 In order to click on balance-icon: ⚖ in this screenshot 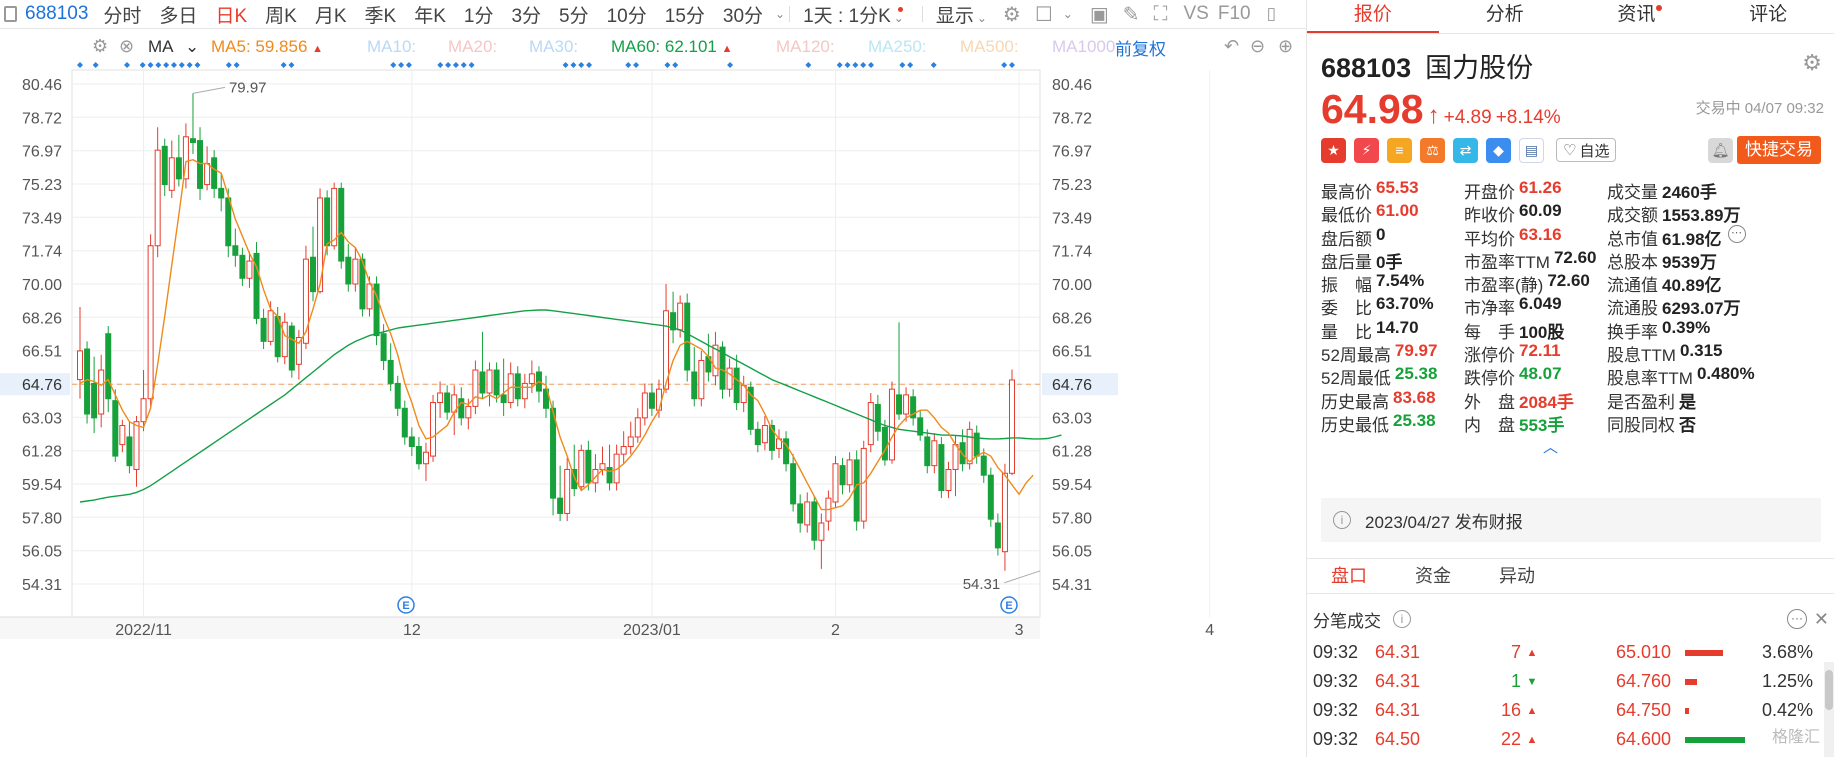, I will do `click(1432, 150)`.